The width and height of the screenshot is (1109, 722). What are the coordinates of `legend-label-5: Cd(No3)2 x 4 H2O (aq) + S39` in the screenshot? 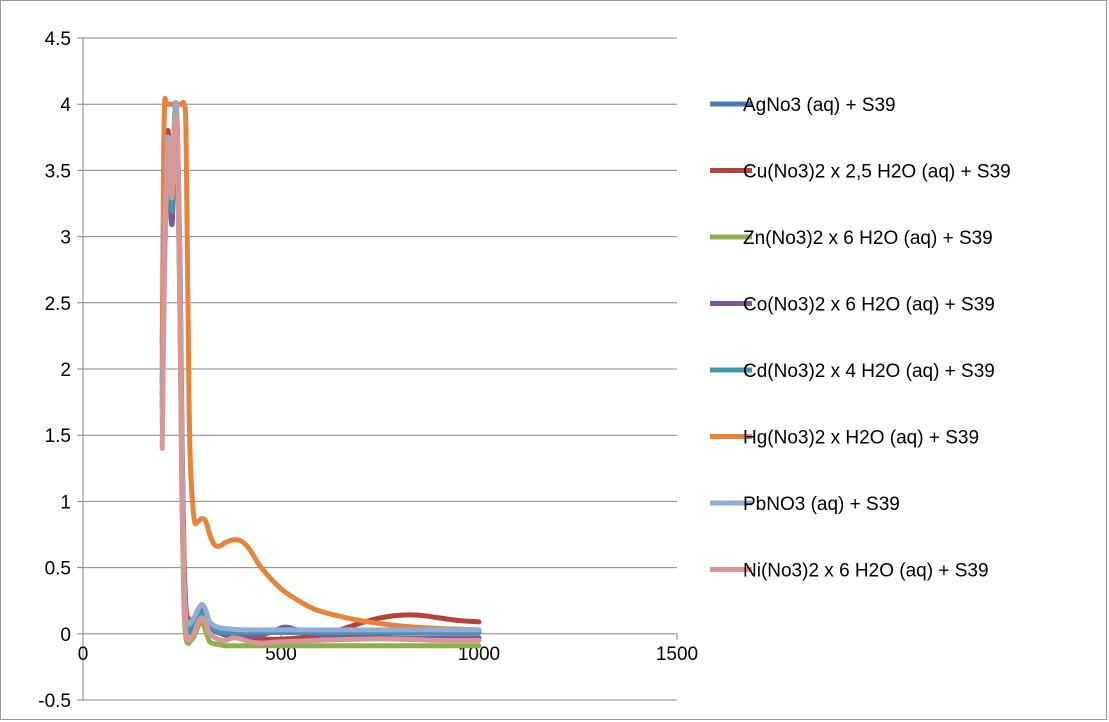 It's located at (869, 371).